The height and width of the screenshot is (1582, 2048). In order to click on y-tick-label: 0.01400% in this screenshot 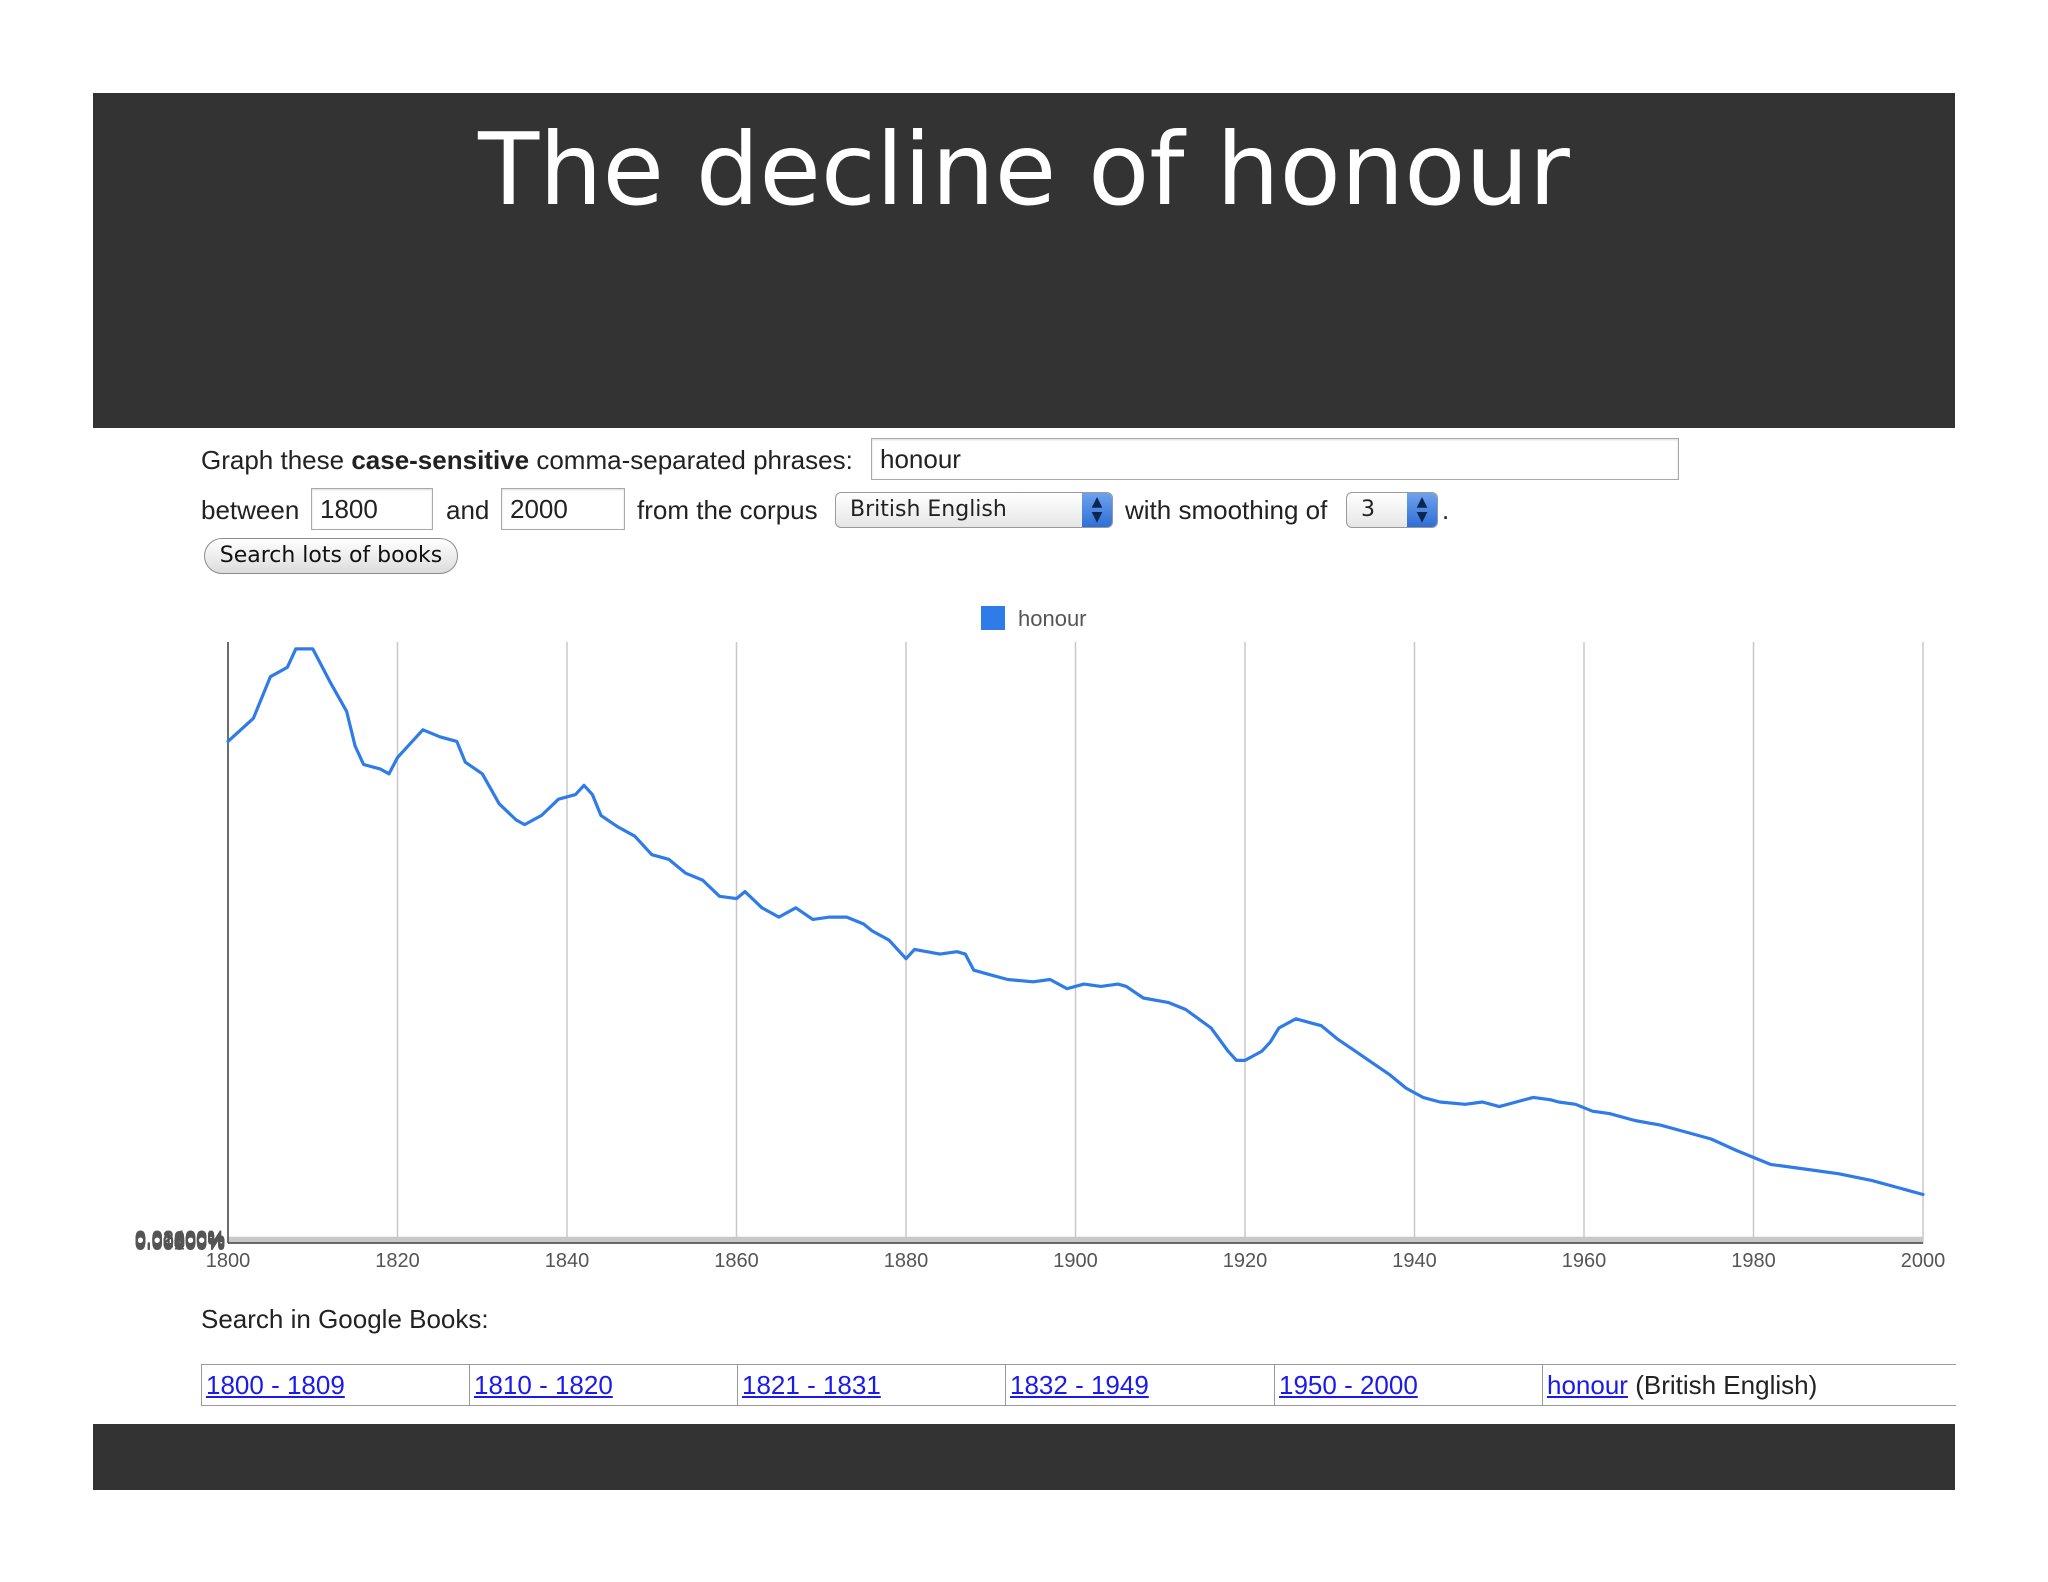, I will do `click(180, 1241)`.